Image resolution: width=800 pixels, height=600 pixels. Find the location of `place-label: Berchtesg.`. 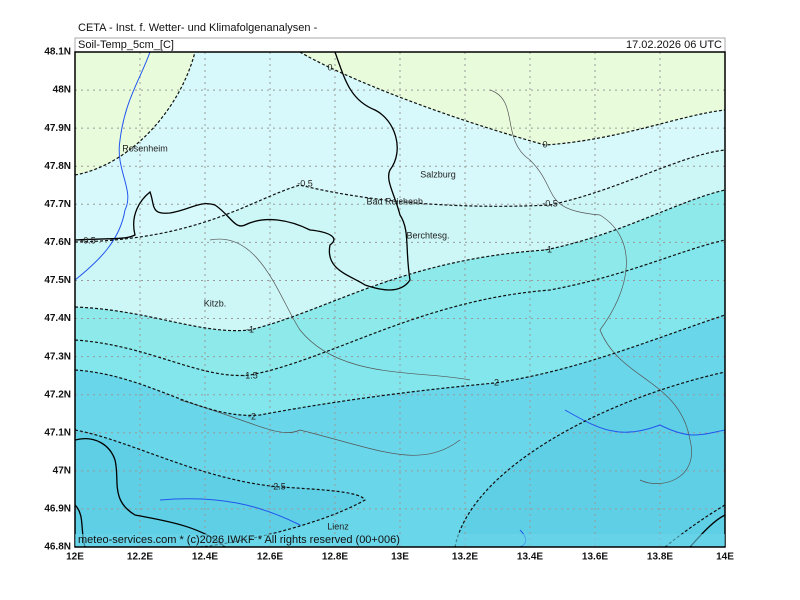

place-label: Berchtesg. is located at coordinates (427, 235).